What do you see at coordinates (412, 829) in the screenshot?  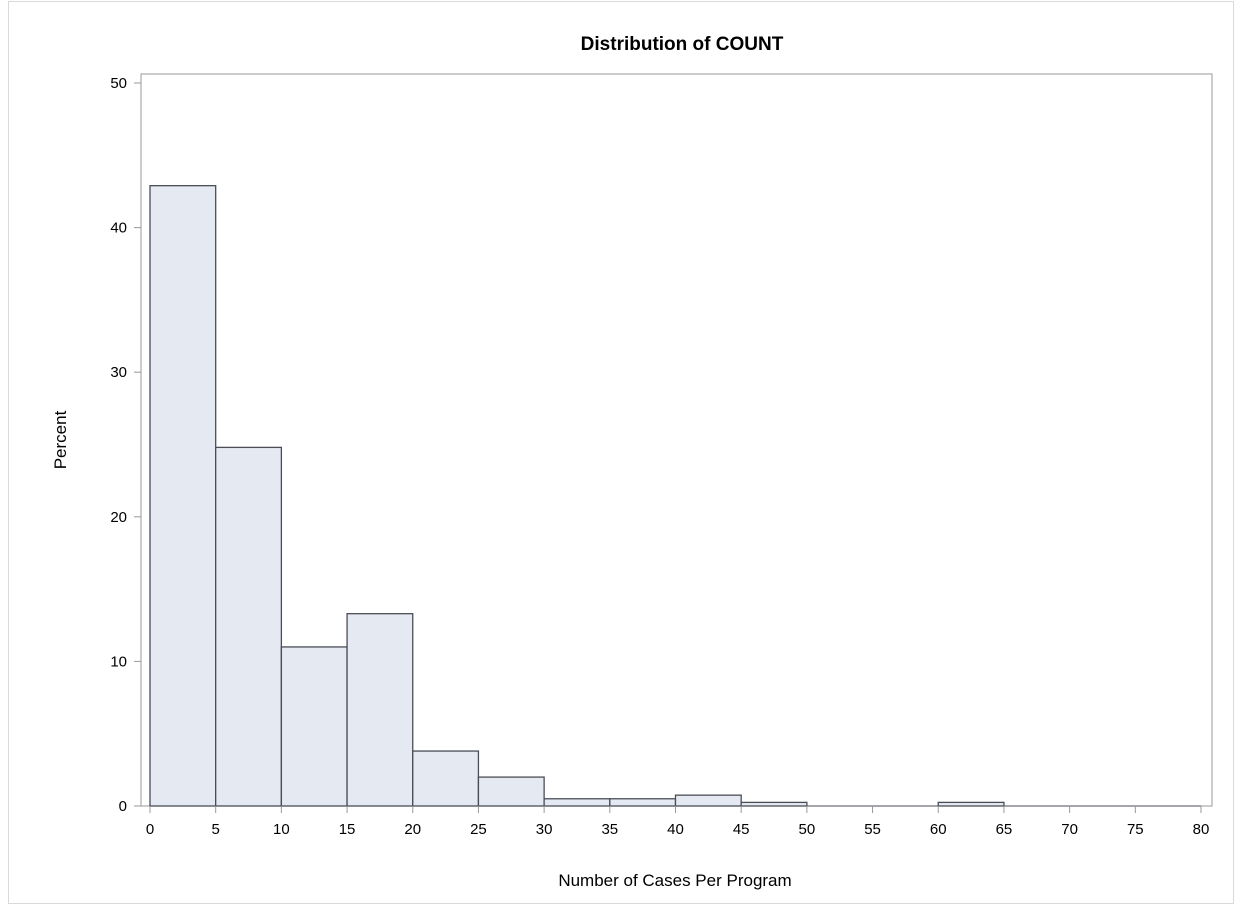 I see `x-tick-label-20: 20` at bounding box center [412, 829].